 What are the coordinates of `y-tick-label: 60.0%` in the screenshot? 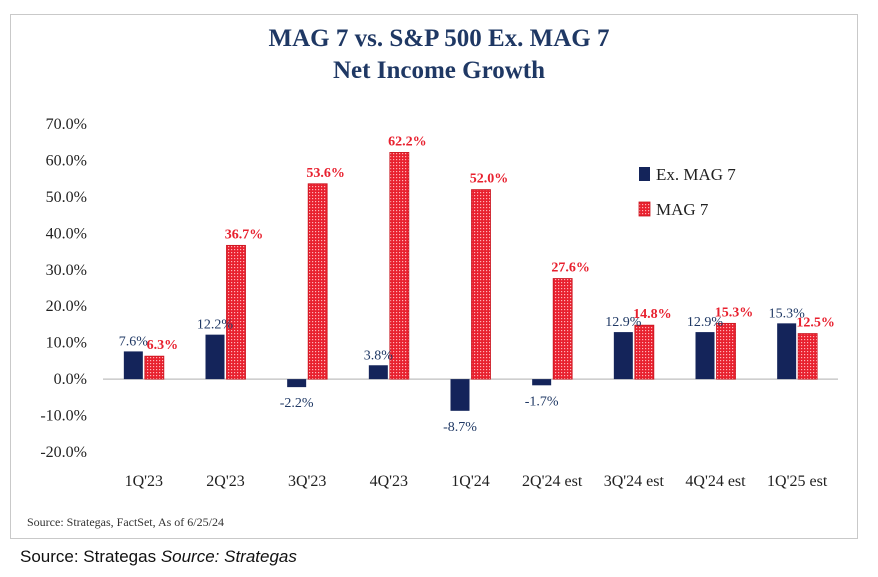 It's located at (66, 160).